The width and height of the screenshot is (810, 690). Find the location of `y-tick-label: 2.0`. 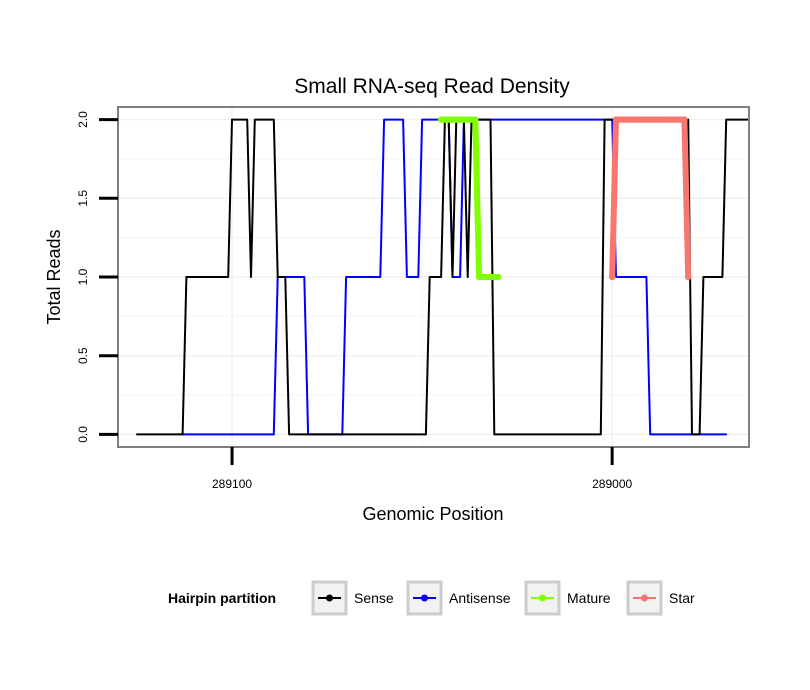

y-tick-label: 2.0 is located at coordinates (83, 119).